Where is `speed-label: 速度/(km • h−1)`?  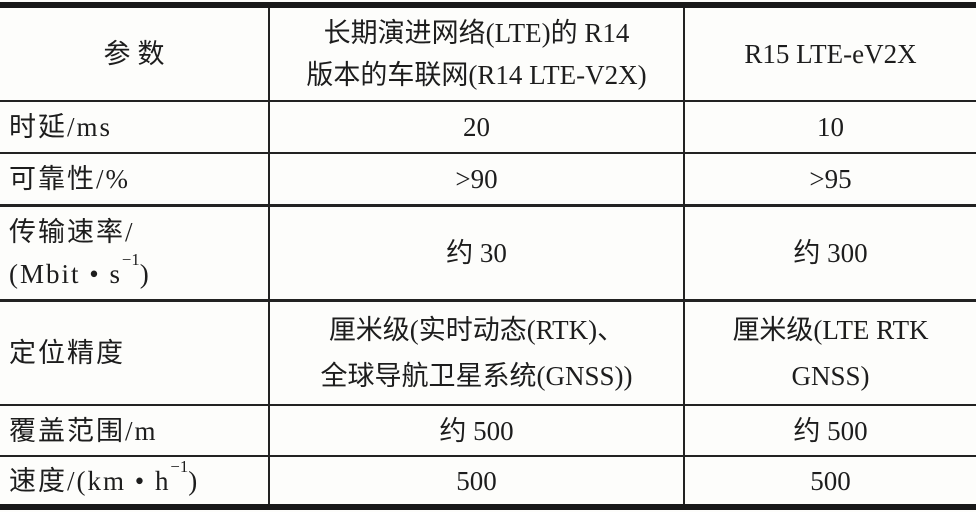 speed-label: 速度/(km • h−1) is located at coordinates (104, 479).